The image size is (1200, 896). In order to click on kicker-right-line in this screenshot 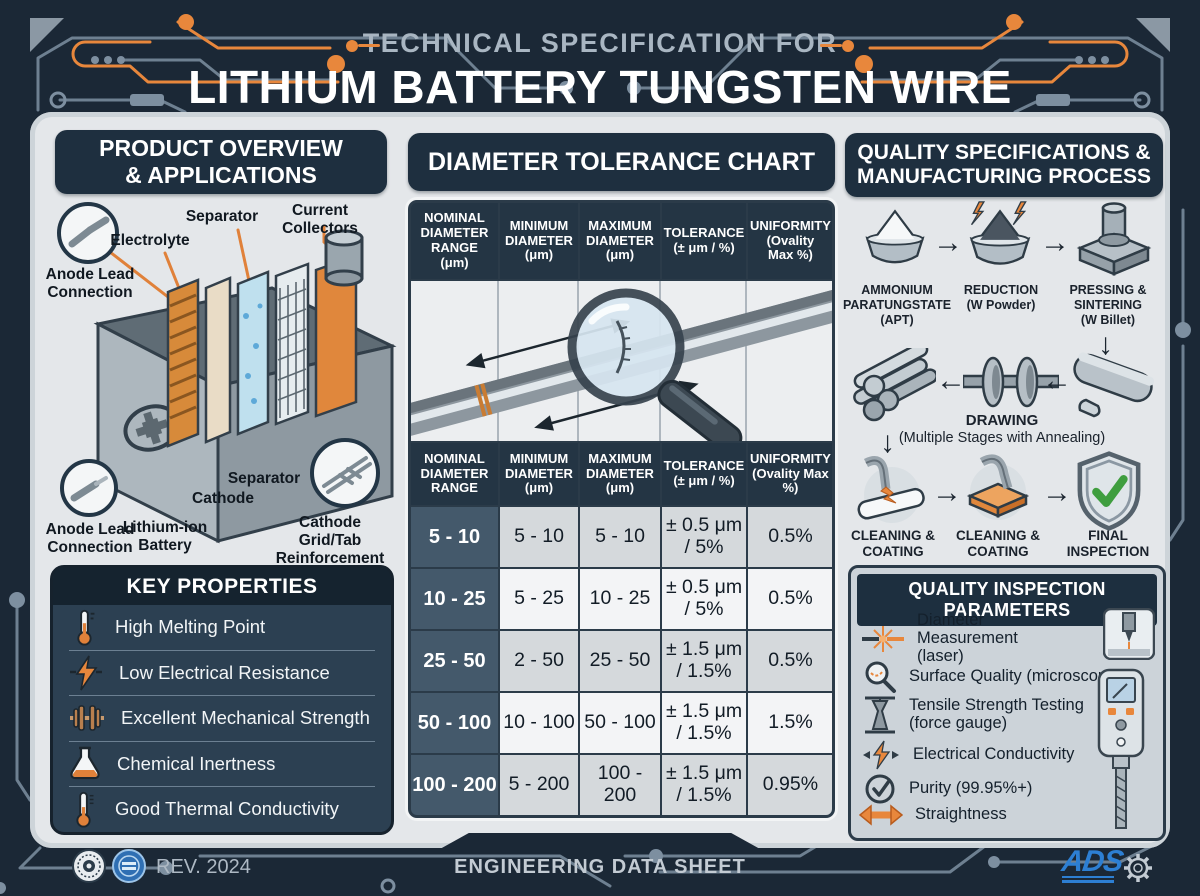, I will do `click(831, 45)`.